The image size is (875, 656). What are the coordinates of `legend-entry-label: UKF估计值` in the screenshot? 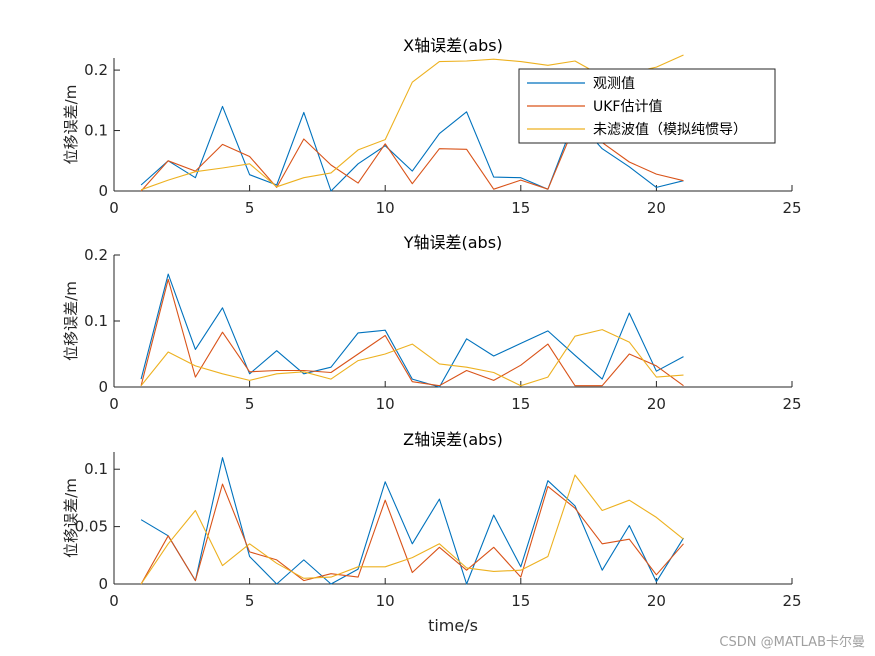 It's located at (627, 107).